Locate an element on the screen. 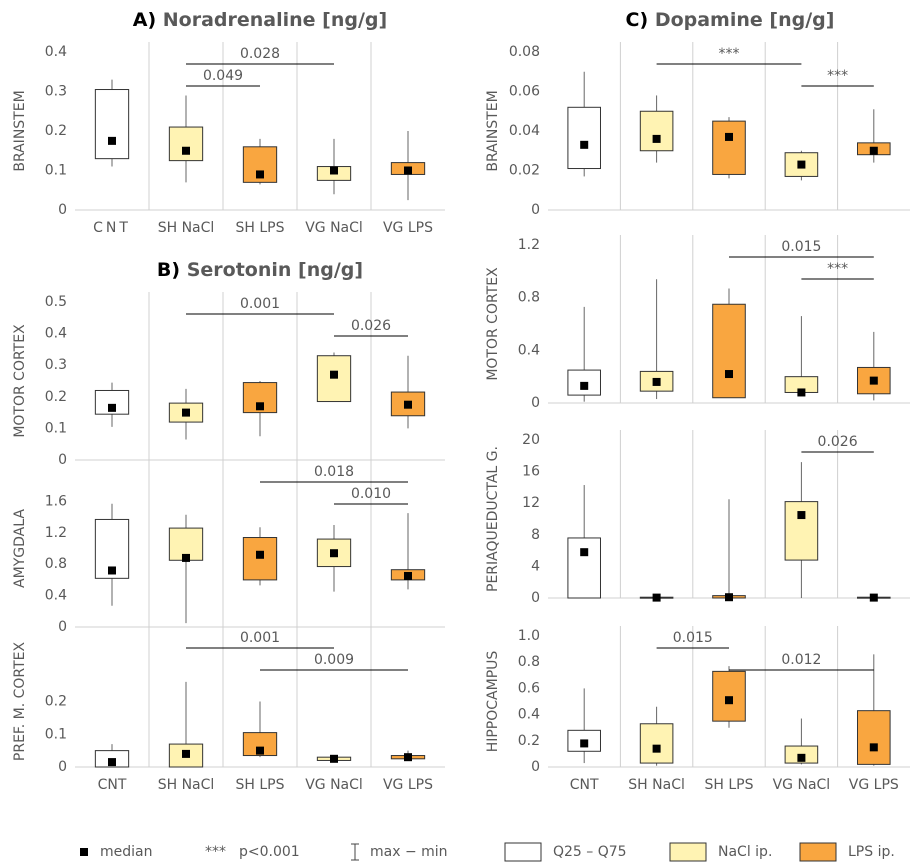  legend-median-icon is located at coordinates (84, 852).